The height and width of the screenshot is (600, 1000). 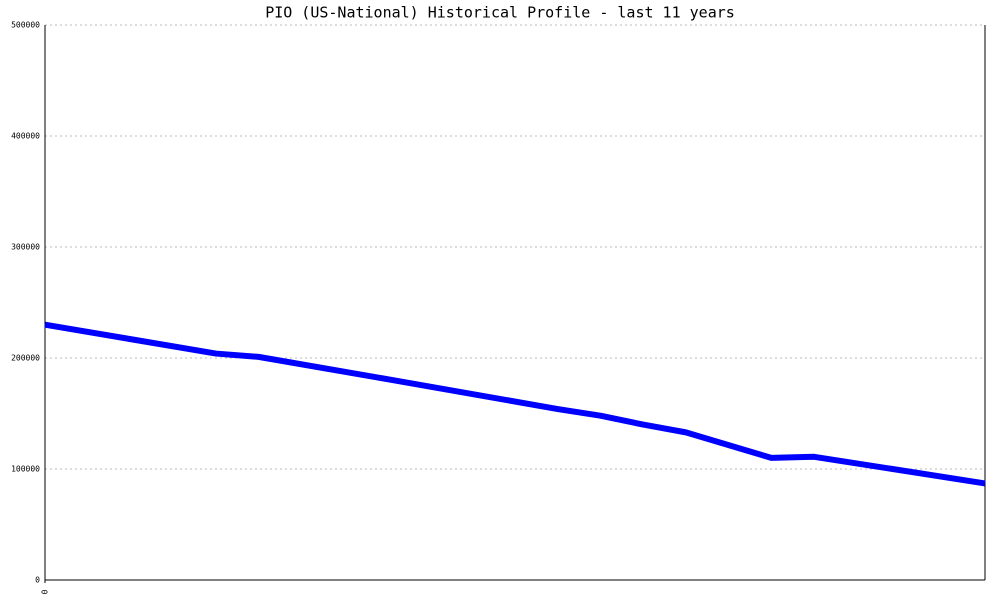 I want to click on y-tick-label: 0, so click(x=37, y=580).